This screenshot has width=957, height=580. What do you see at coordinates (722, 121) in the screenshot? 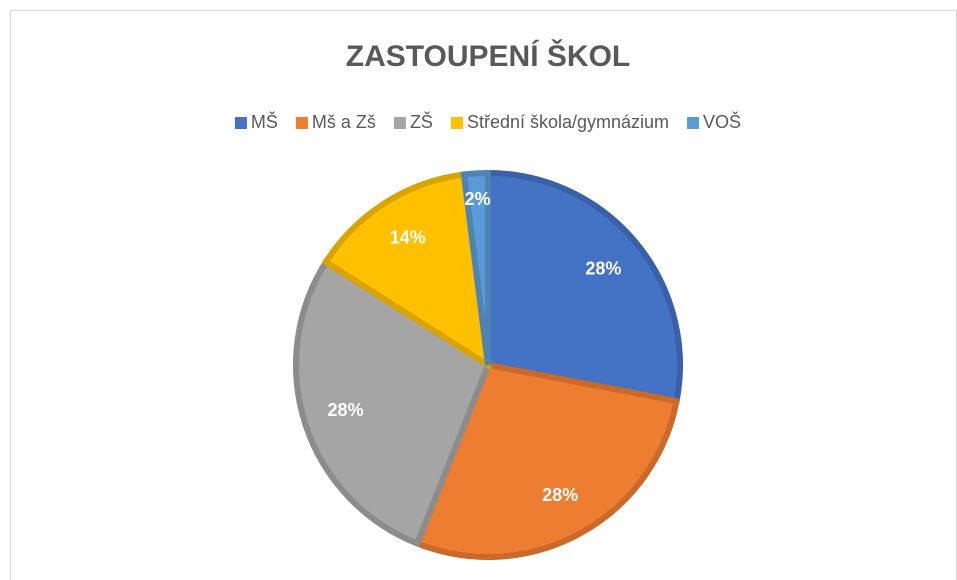
I see `legend-label: VOŠ` at bounding box center [722, 121].